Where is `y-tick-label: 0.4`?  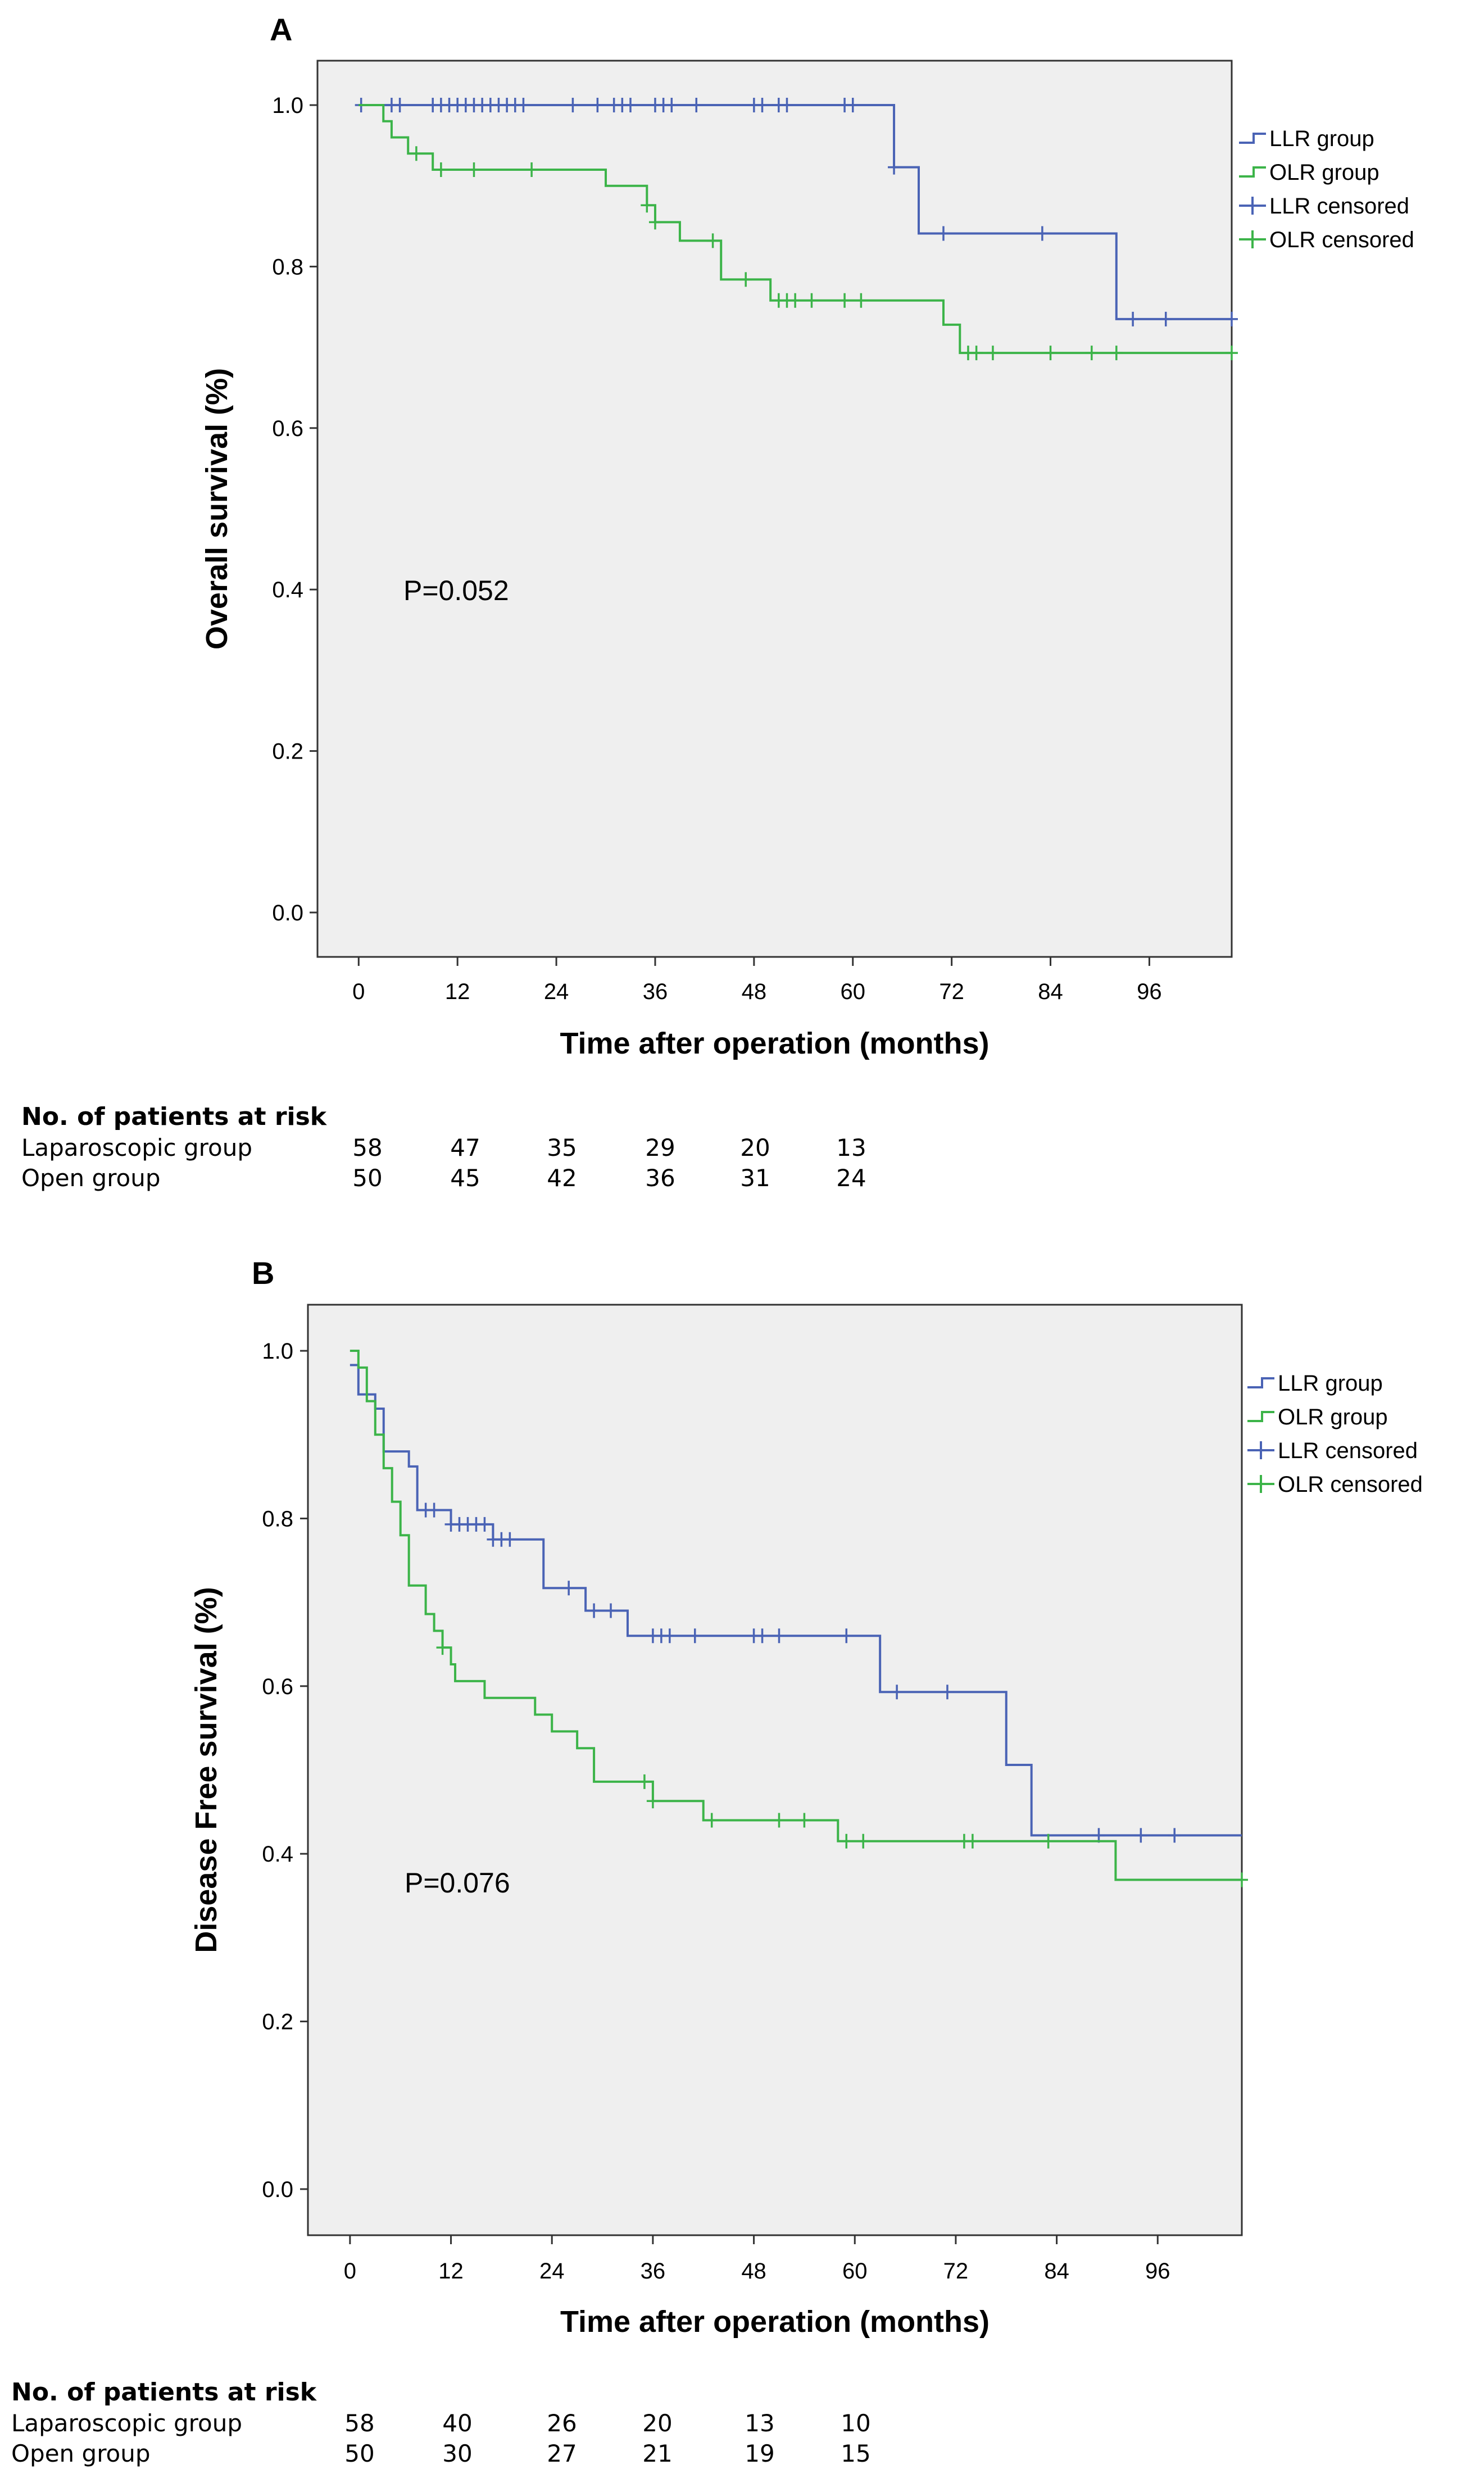
y-tick-label: 0.4 is located at coordinates (287, 590).